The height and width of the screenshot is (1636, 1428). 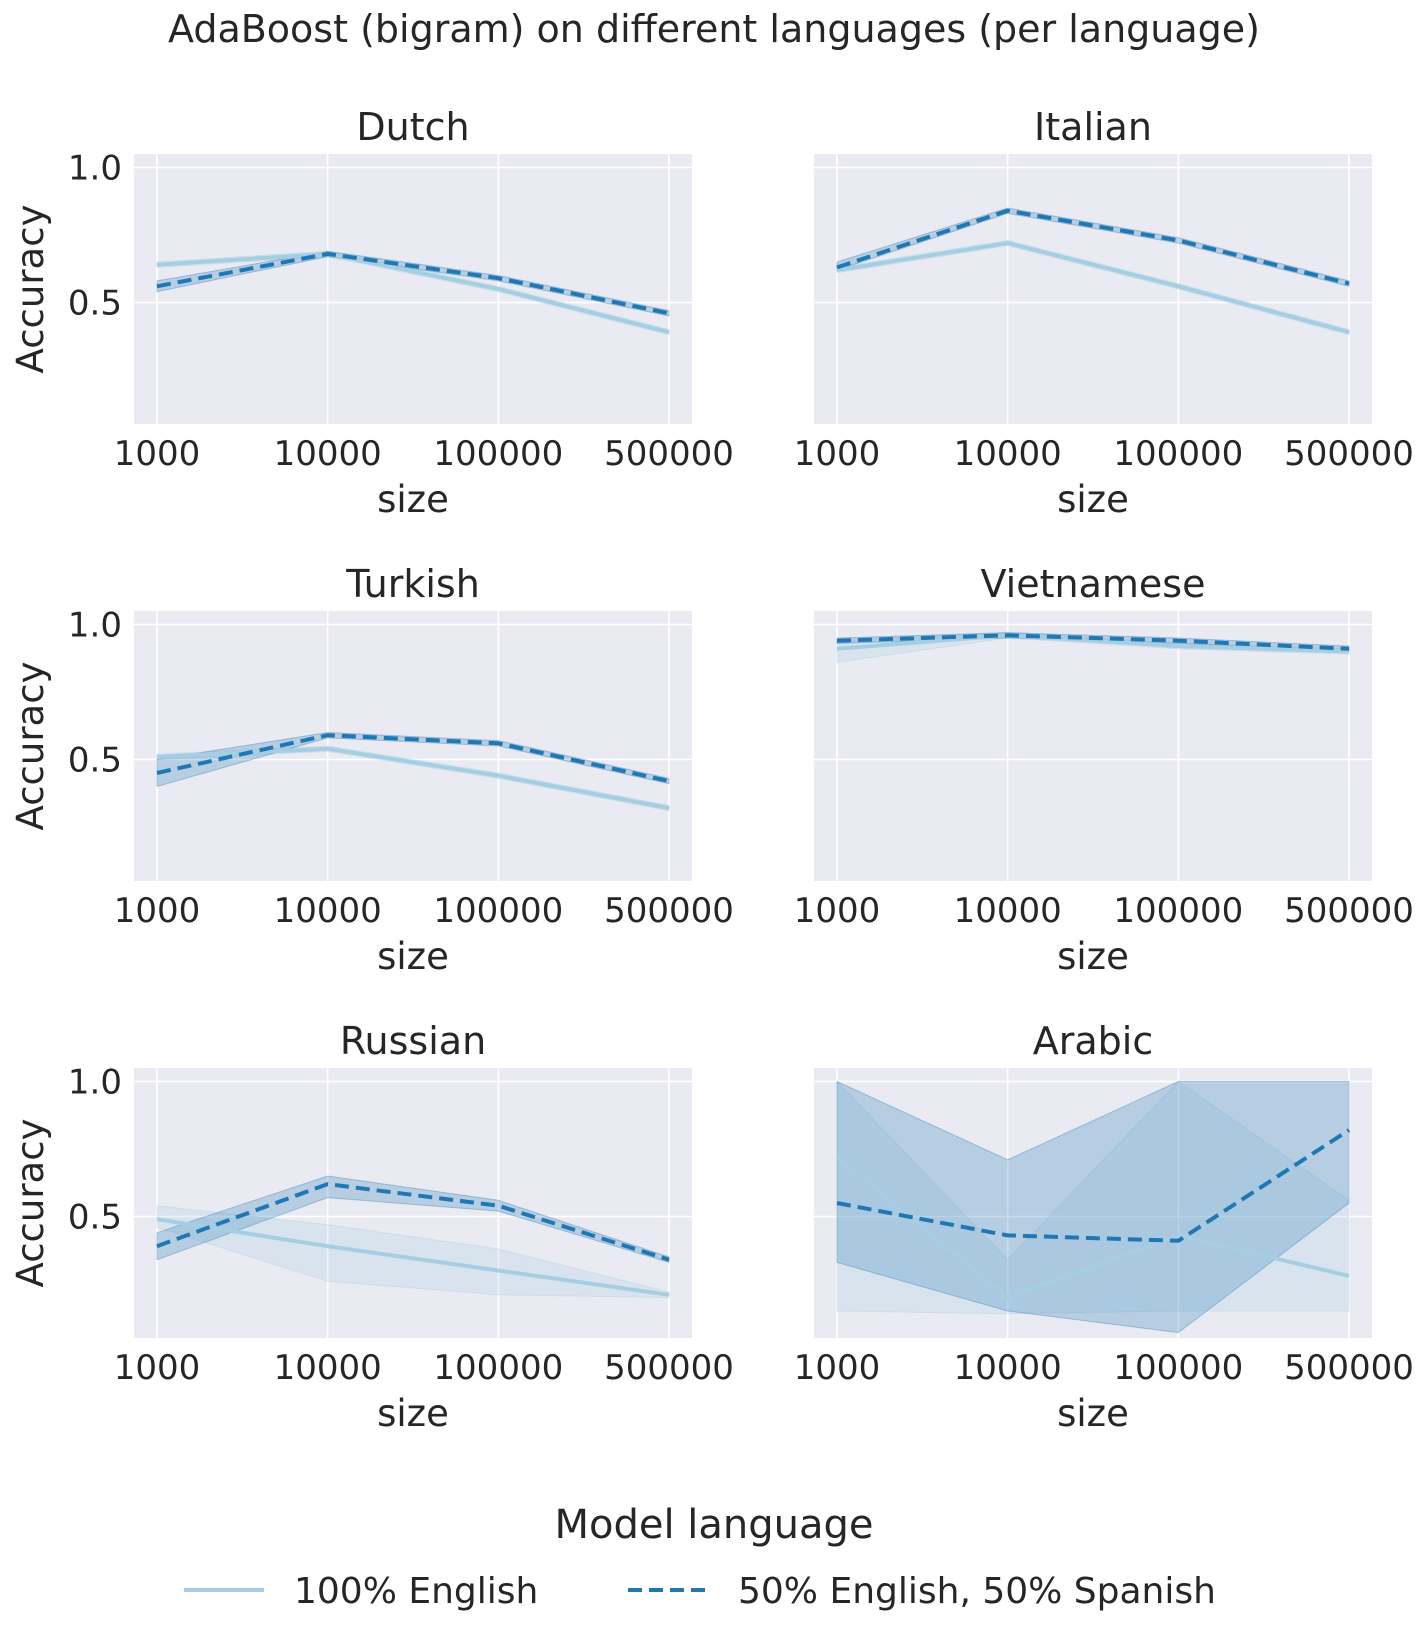 What do you see at coordinates (977, 1591) in the screenshot?
I see `legend-label-mixed: 50% English, 50% Spanish` at bounding box center [977, 1591].